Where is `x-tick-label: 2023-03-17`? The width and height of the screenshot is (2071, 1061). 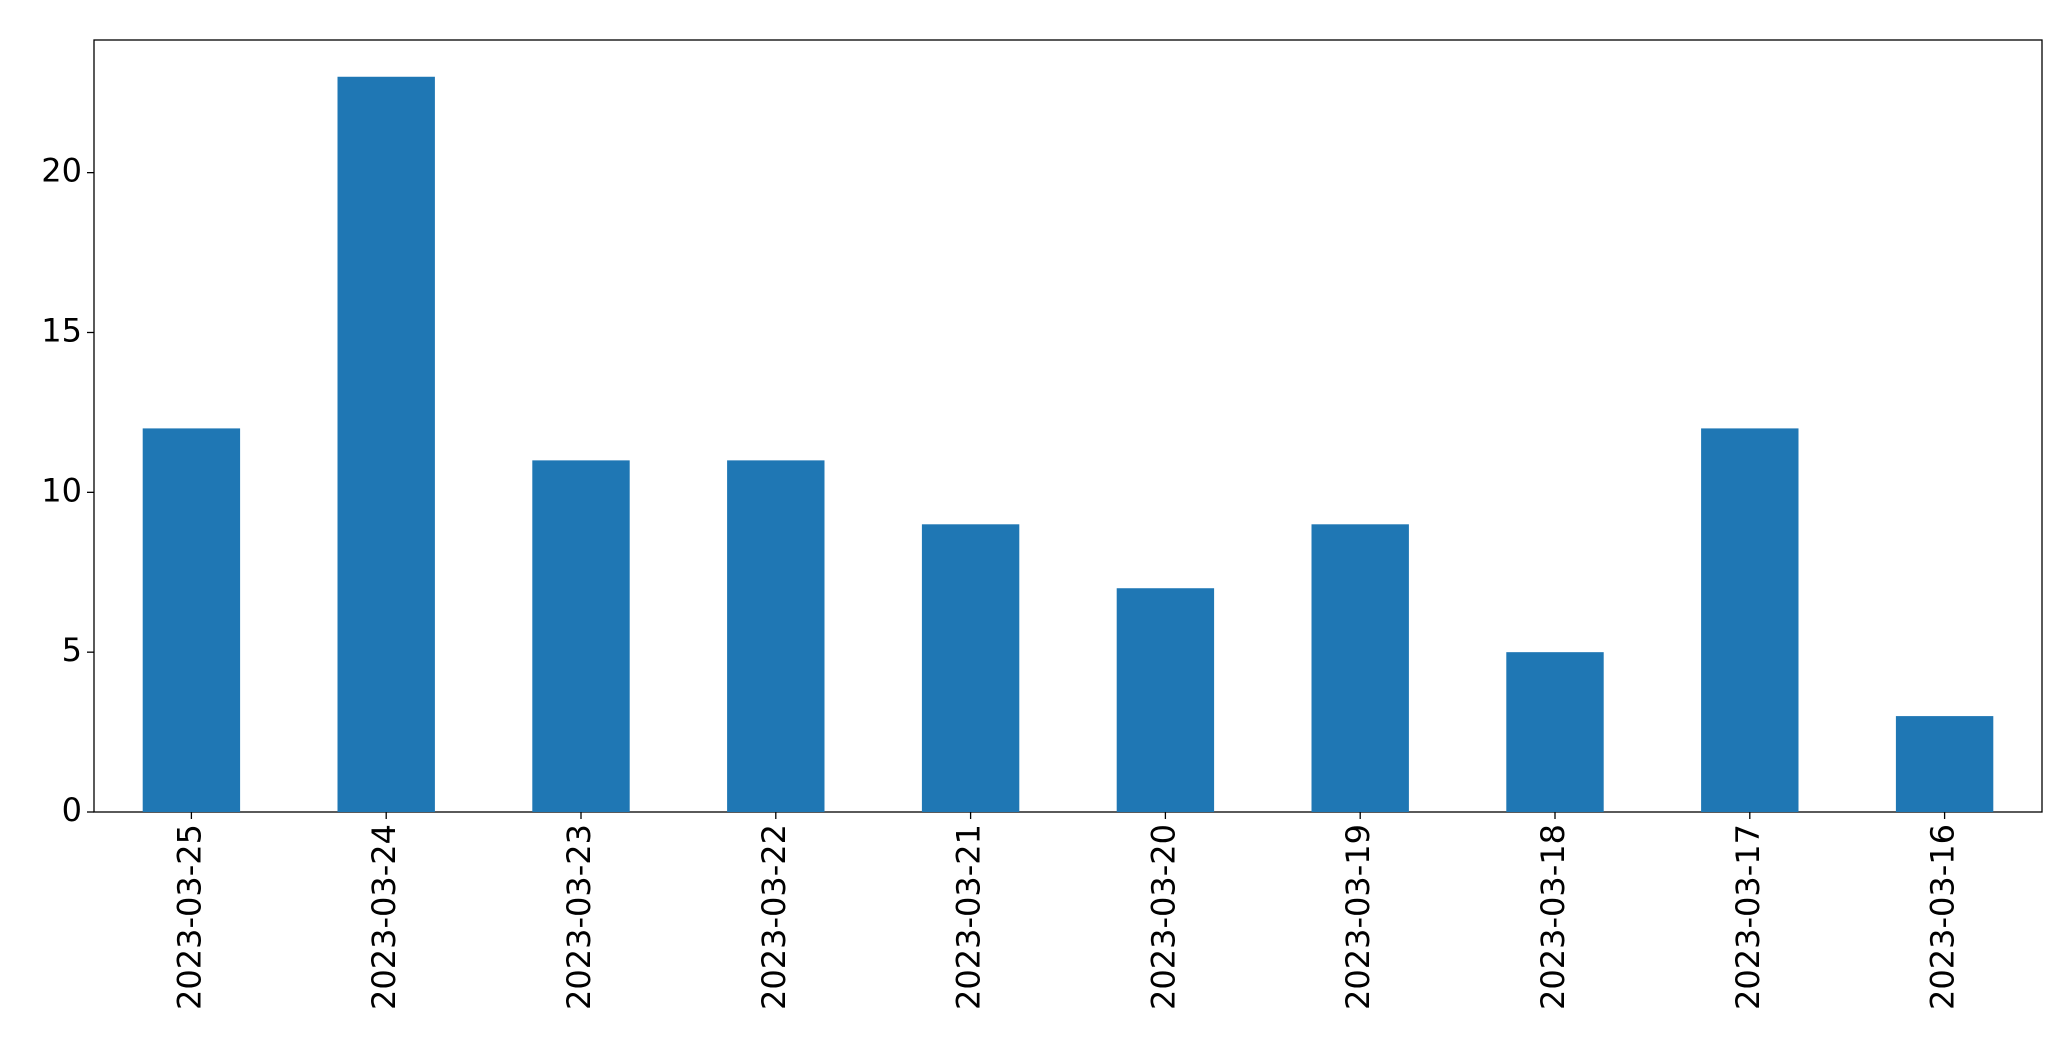
x-tick-label: 2023-03-17 is located at coordinates (1748, 917).